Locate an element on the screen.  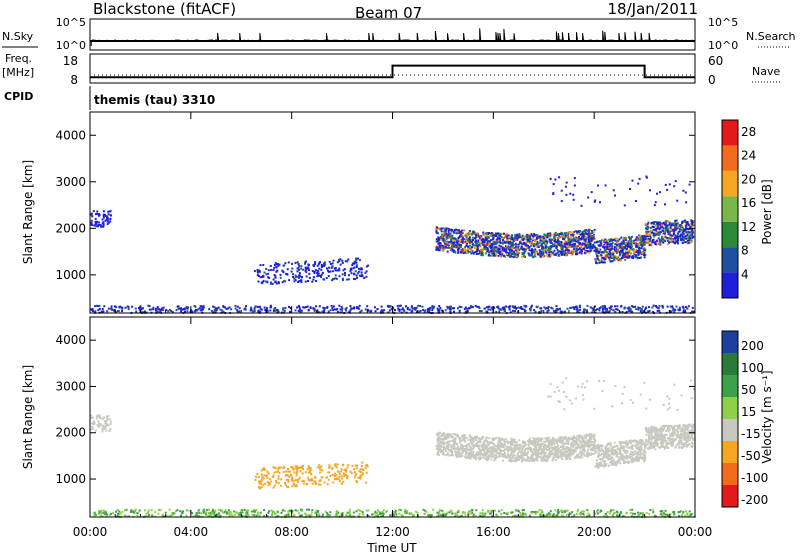
range-tick-label: 4000 is located at coordinates (70, 135).